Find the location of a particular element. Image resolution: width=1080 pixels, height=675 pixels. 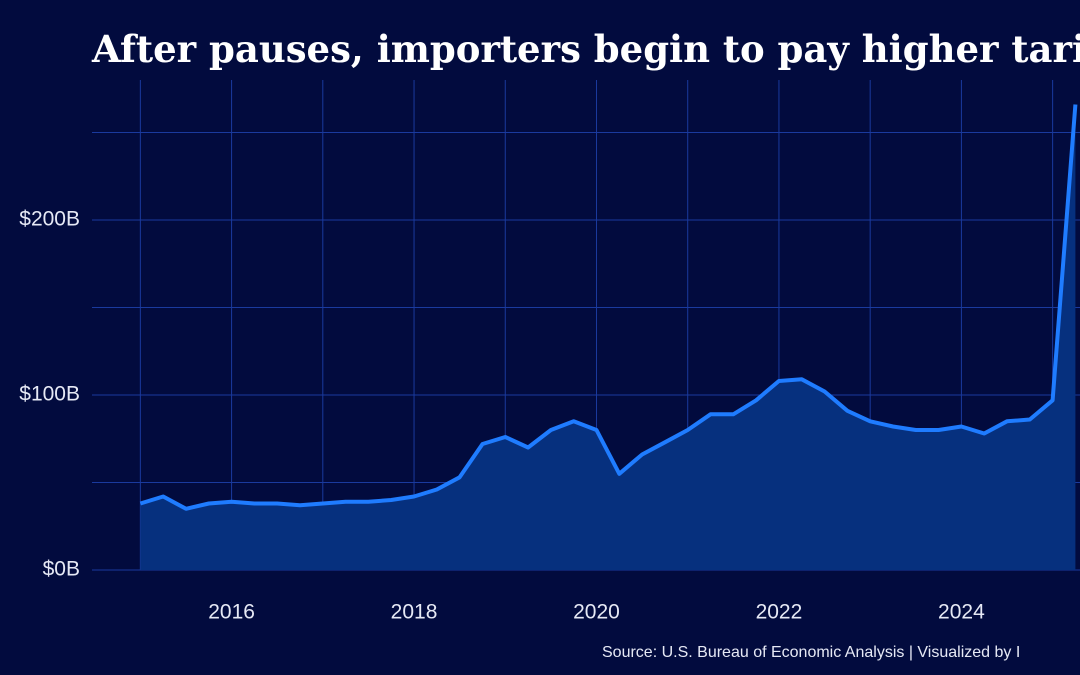

x-tick-label: 2016 is located at coordinates (231, 612).